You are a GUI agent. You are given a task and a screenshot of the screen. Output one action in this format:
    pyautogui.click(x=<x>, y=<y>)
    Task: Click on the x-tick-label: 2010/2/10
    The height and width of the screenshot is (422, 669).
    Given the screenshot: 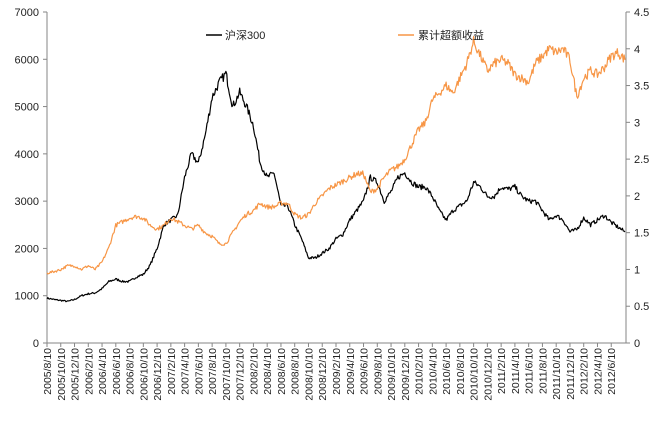 What is the action you would take?
    pyautogui.click(x=420, y=371)
    